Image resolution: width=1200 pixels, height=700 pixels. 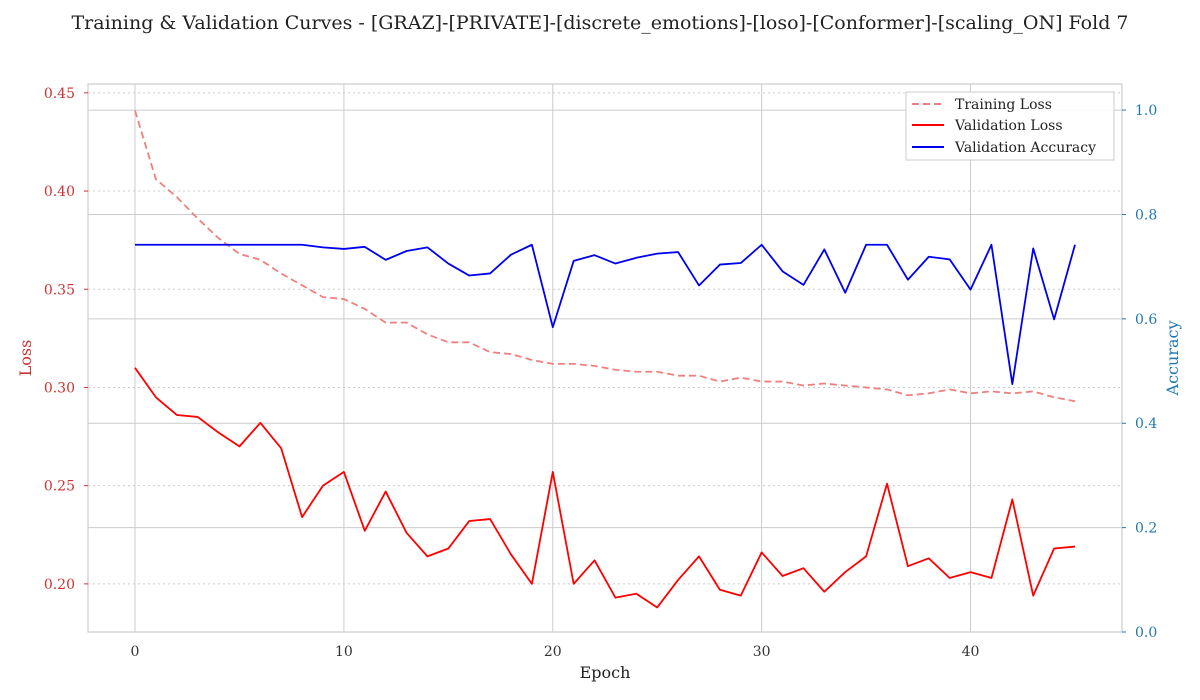 What do you see at coordinates (1146, 111) in the screenshot?
I see `y-right-tick-label: 1.0` at bounding box center [1146, 111].